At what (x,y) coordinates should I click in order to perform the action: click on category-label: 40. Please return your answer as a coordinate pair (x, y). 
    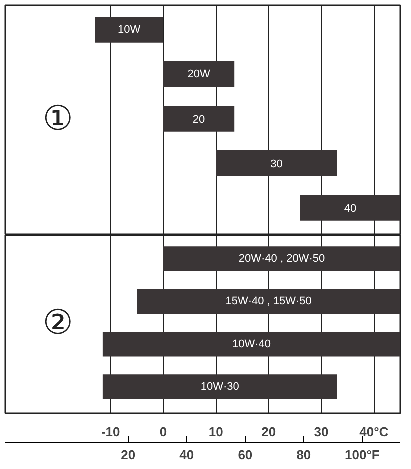
    Looking at the image, I should click on (350, 208).